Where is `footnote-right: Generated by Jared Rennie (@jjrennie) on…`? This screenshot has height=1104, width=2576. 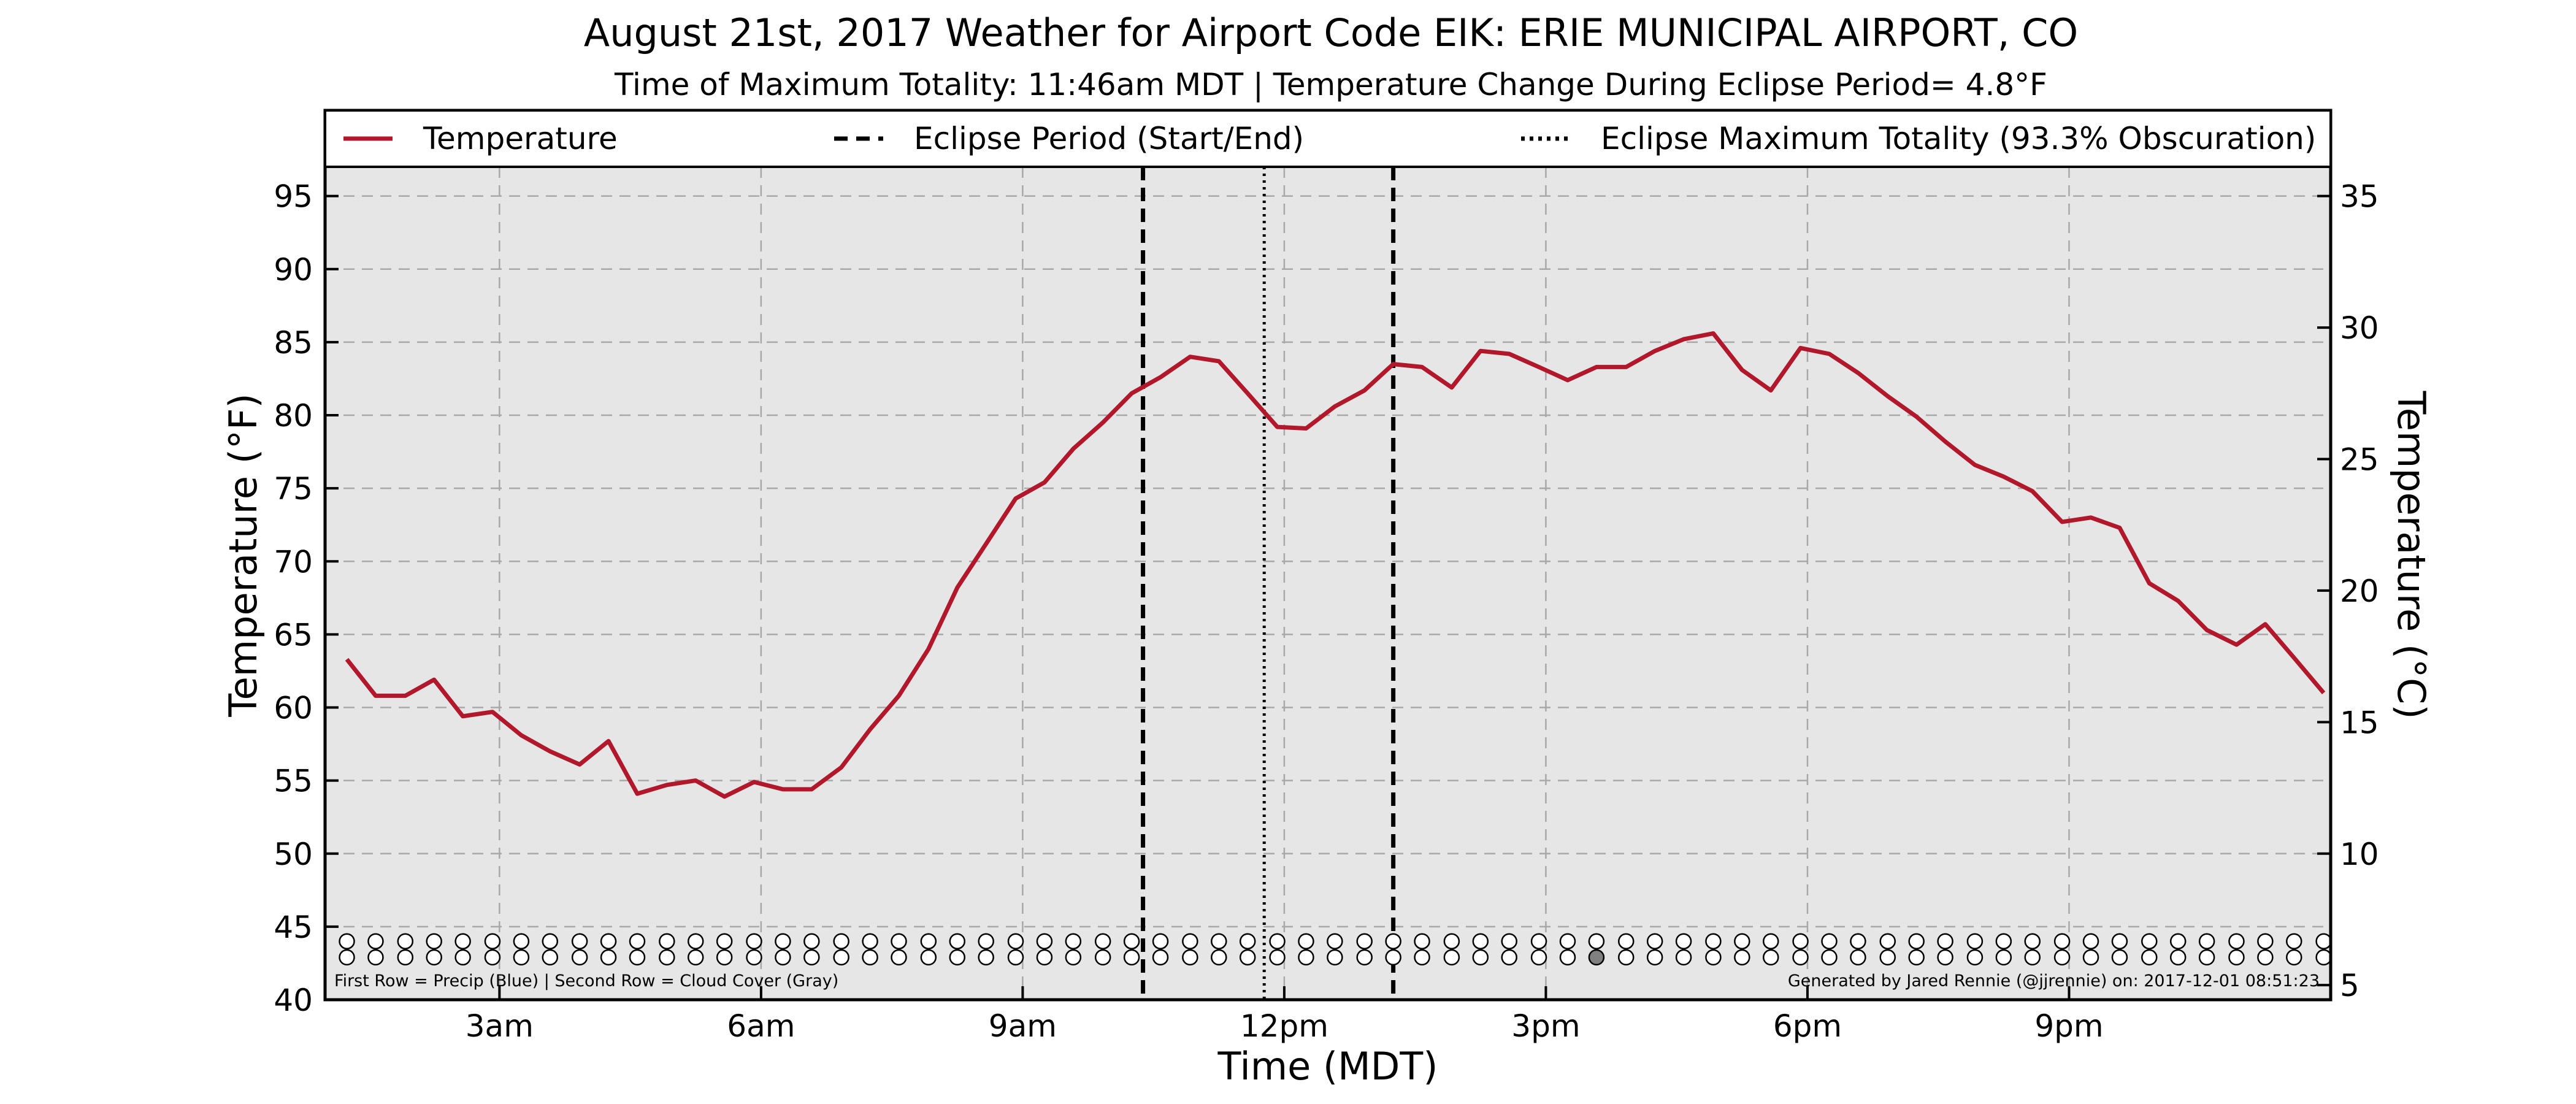 footnote-right: Generated by Jared Rennie (@jjrennie) on… is located at coordinates (2054, 981).